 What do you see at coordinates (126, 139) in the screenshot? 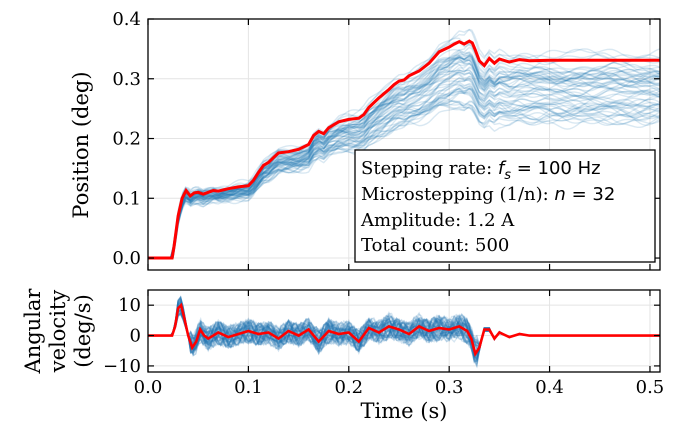
I see `position-ytick-label: 0.2` at bounding box center [126, 139].